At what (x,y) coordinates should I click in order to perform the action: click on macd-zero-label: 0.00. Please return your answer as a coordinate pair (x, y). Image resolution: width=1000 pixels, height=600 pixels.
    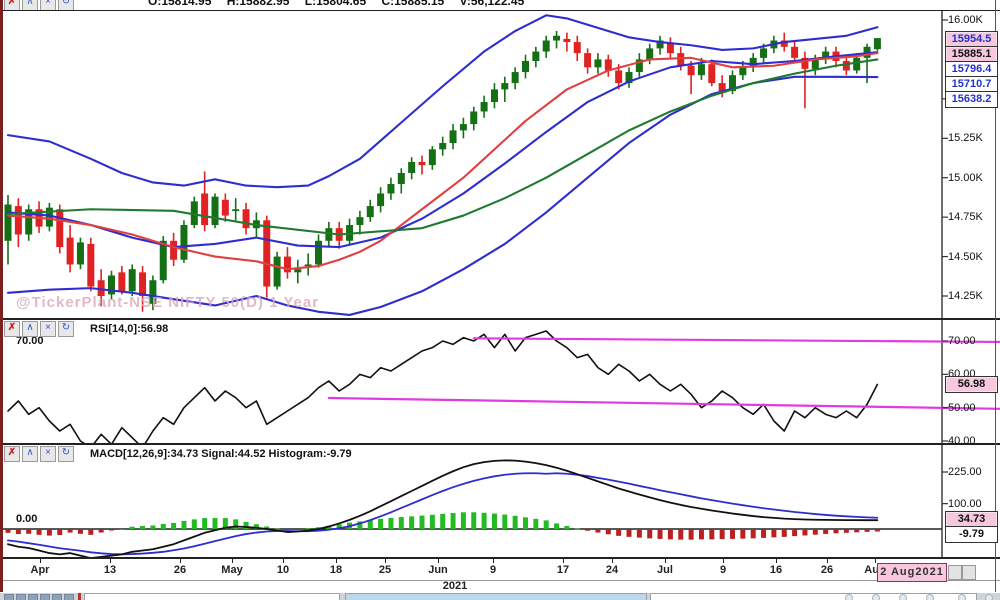
    Looking at the image, I should click on (27, 519).